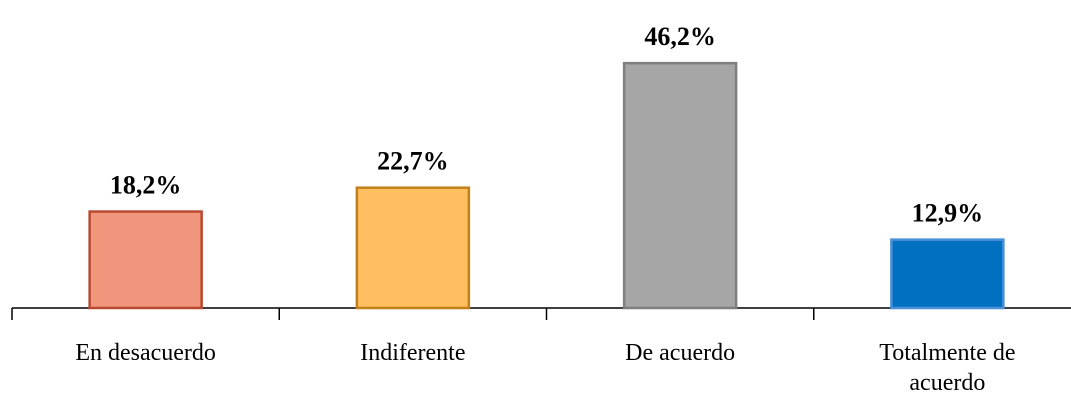 The image size is (1071, 401). What do you see at coordinates (680, 36) in the screenshot?
I see `value-label: 46,2%` at bounding box center [680, 36].